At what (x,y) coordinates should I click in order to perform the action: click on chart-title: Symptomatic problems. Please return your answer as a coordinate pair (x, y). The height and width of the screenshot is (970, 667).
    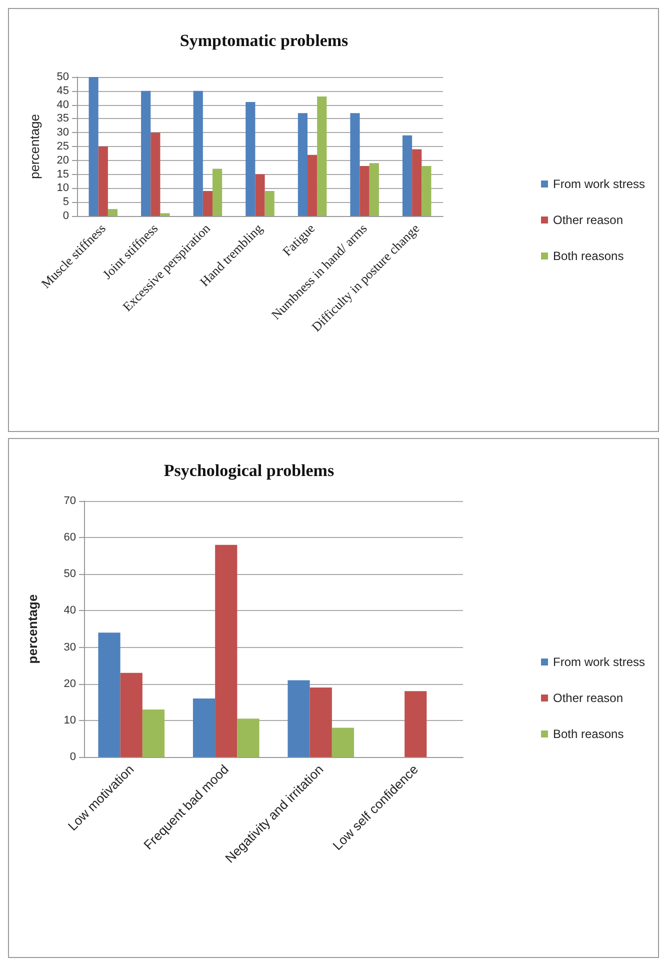
    Looking at the image, I should click on (264, 40).